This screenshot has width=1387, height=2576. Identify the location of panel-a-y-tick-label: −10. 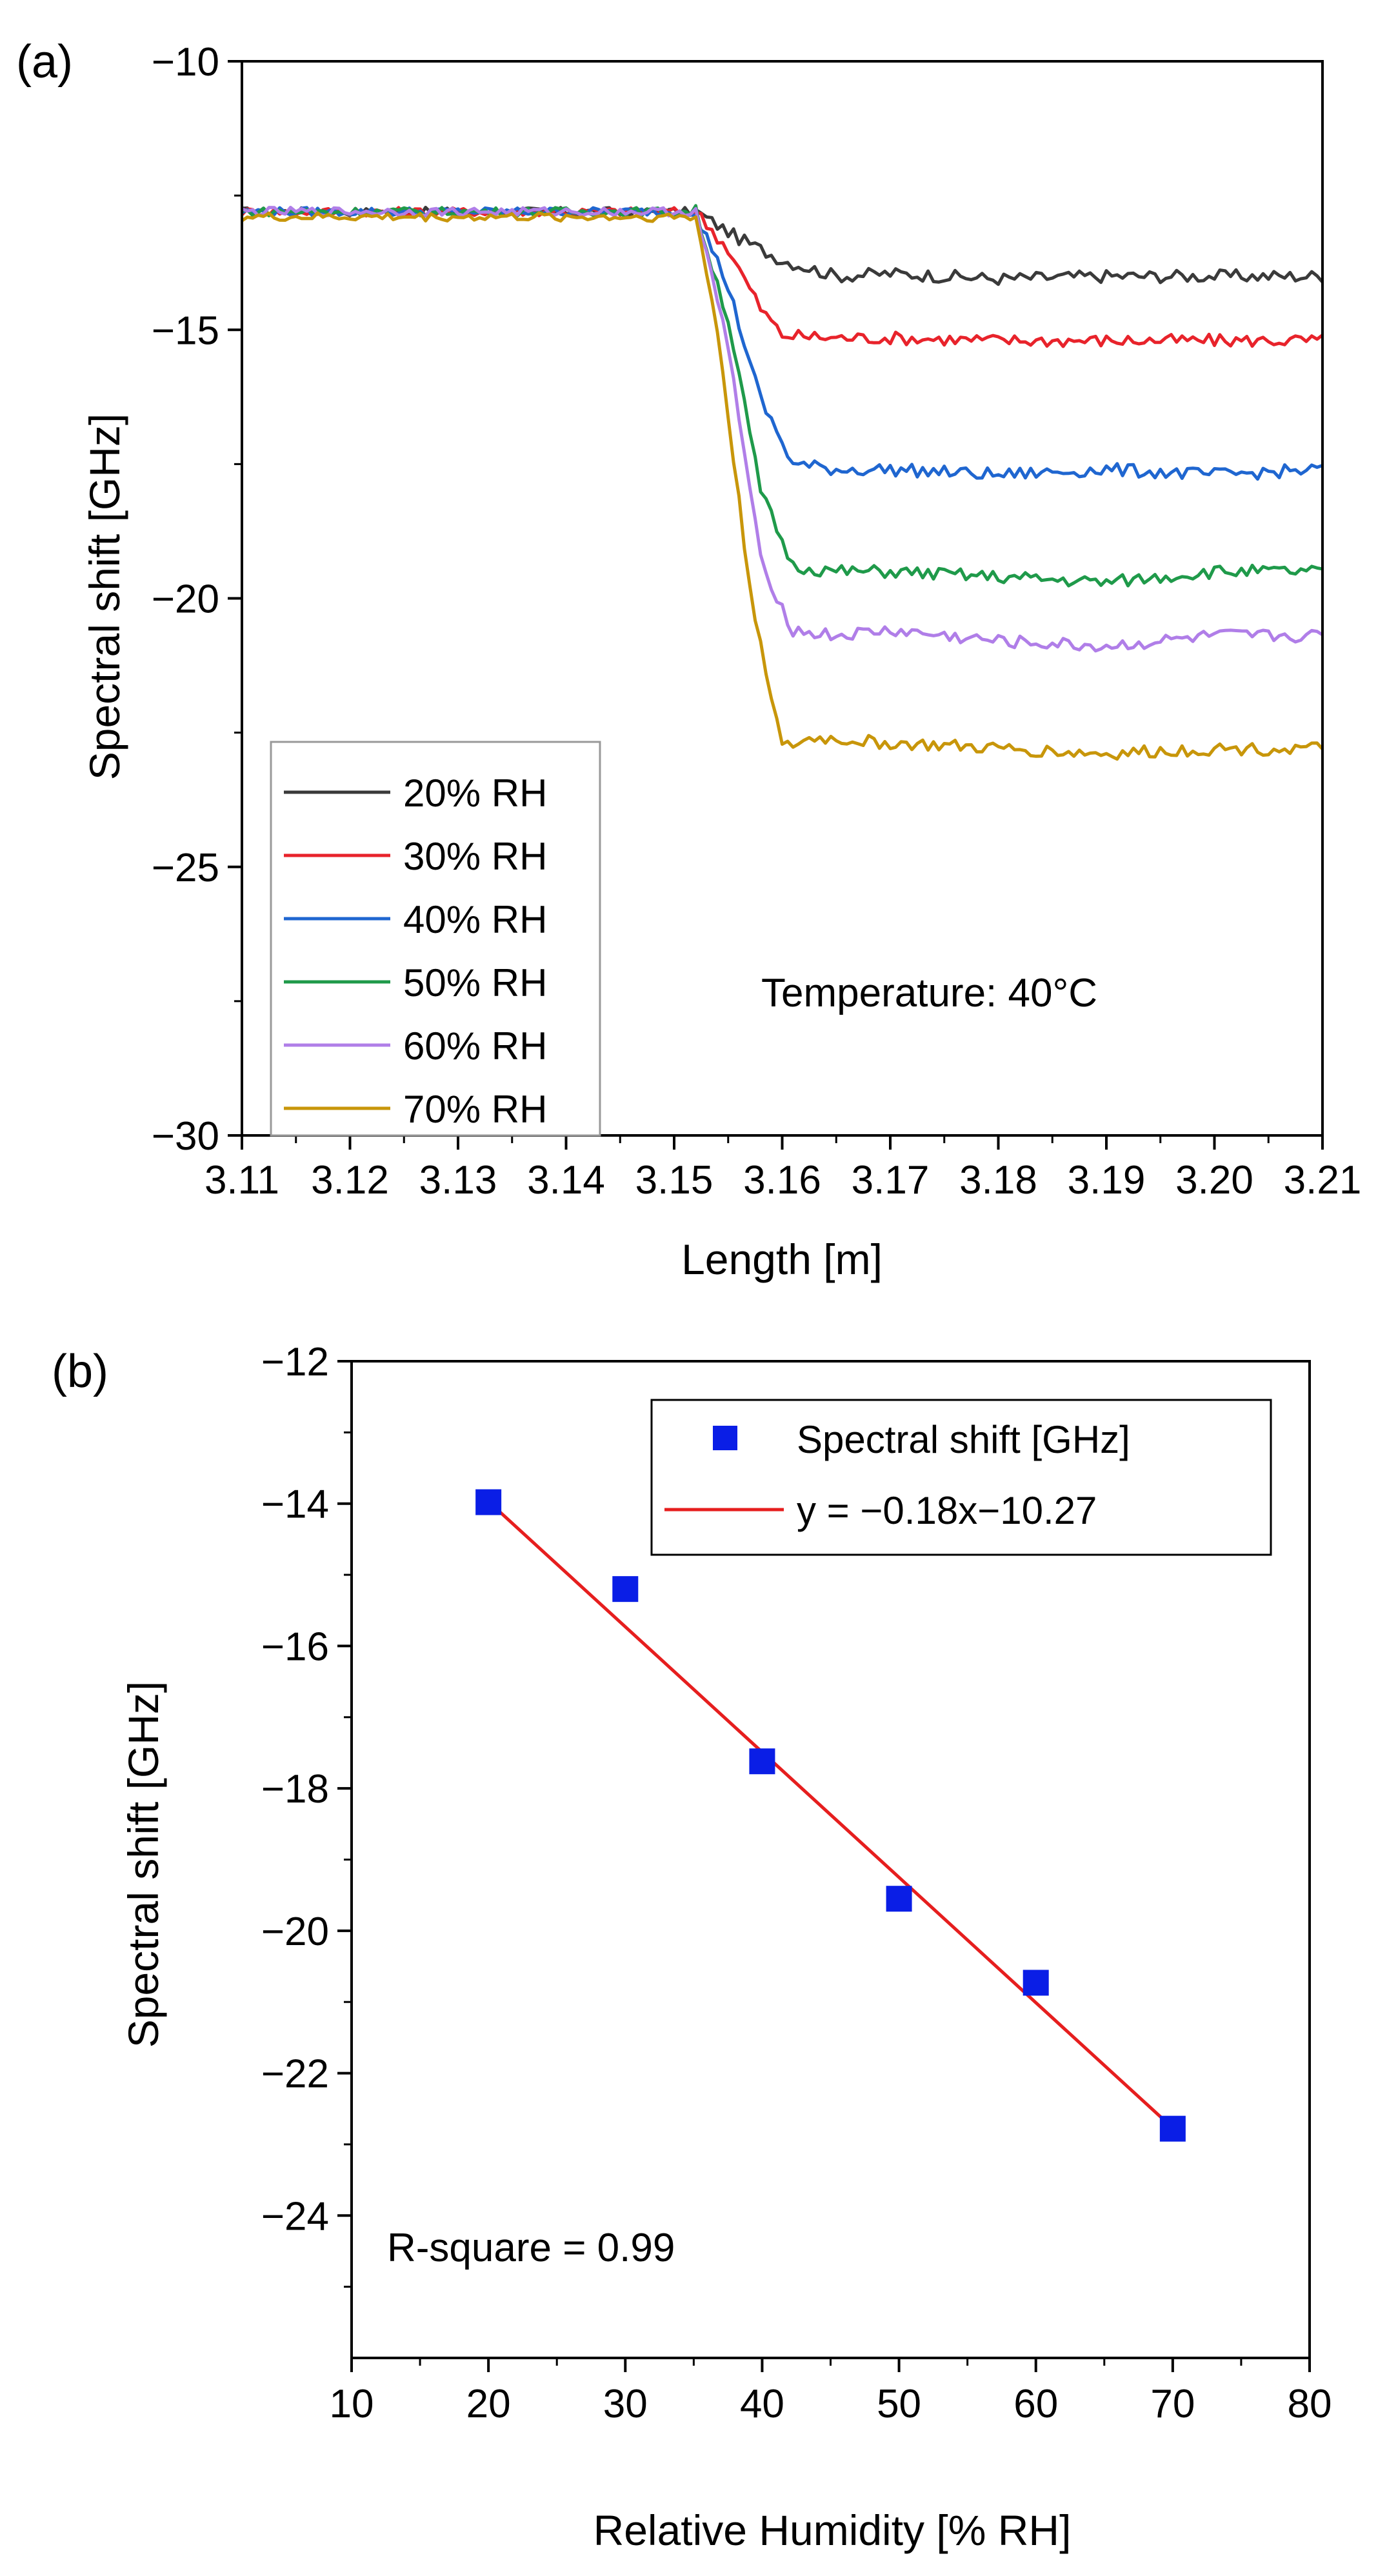
(185, 62).